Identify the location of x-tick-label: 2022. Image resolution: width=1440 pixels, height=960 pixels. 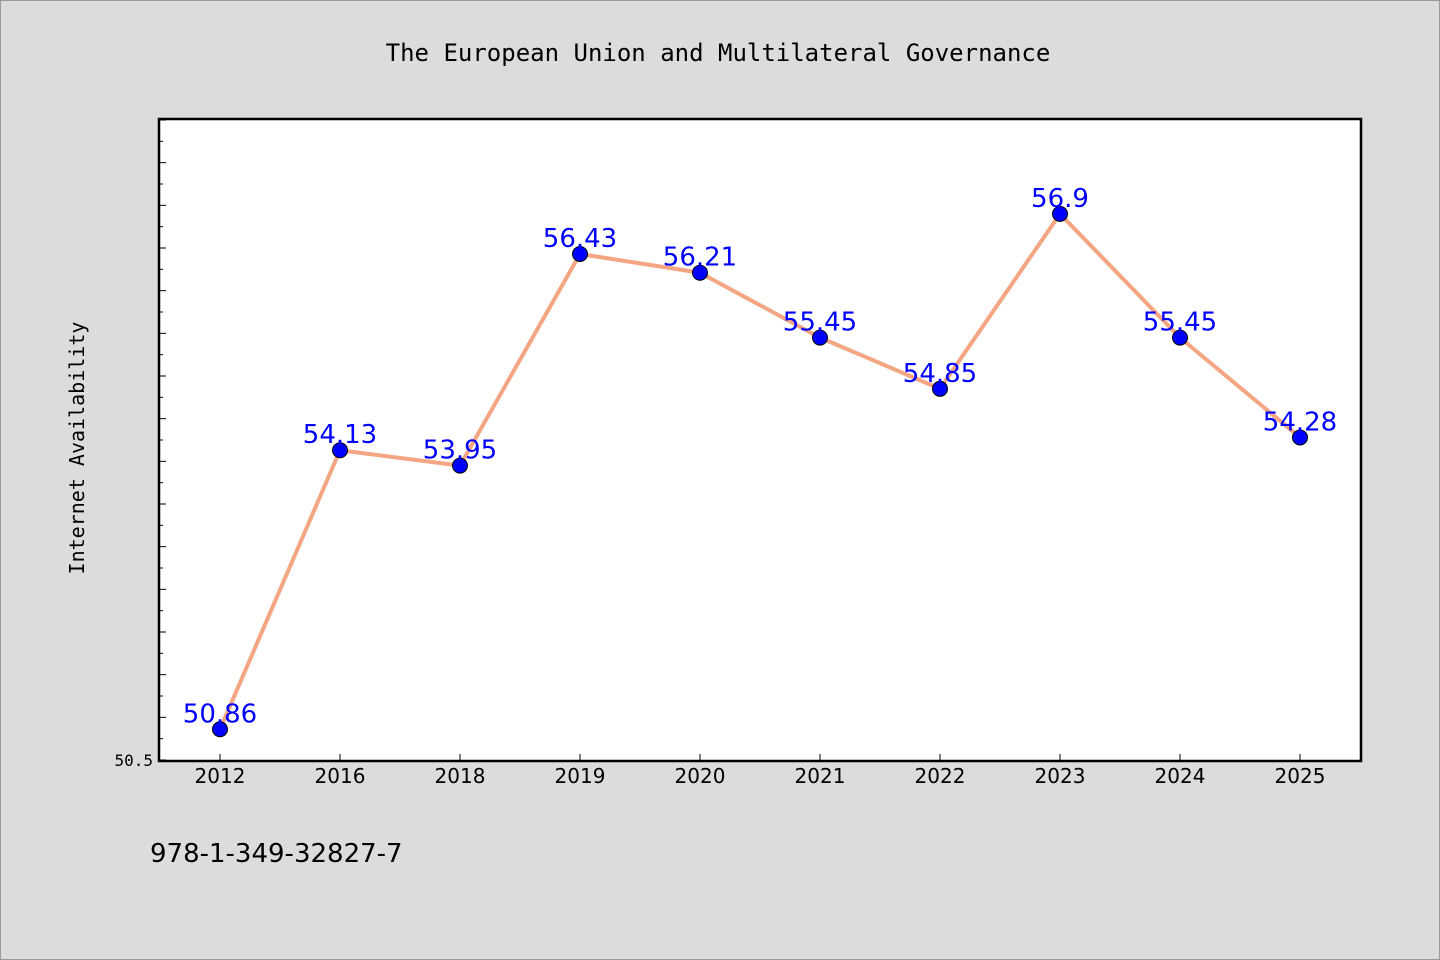
(940, 776).